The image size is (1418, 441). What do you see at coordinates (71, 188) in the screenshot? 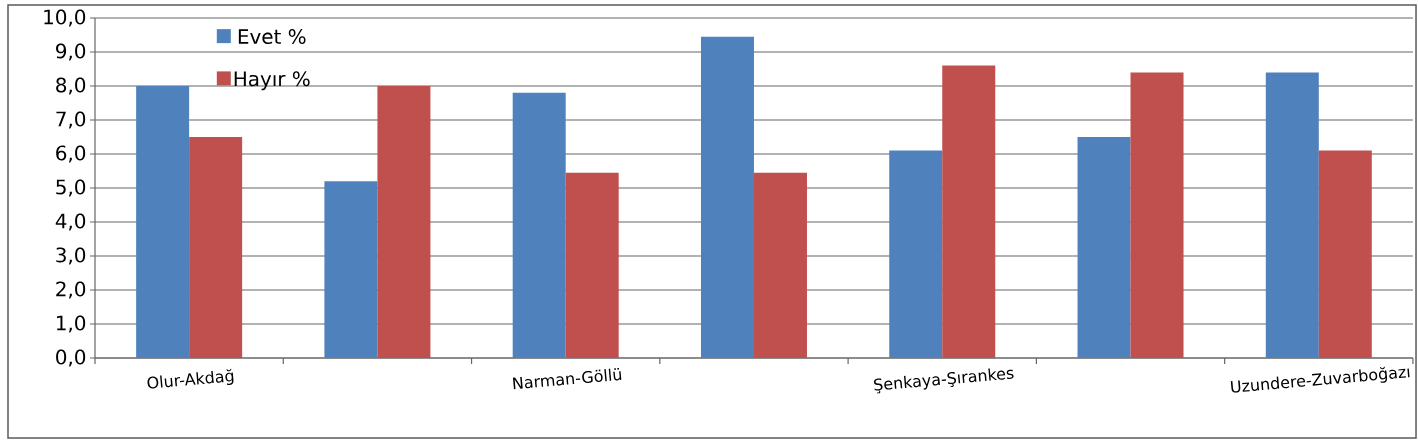
I see `y-tick-label: 5,0` at bounding box center [71, 188].